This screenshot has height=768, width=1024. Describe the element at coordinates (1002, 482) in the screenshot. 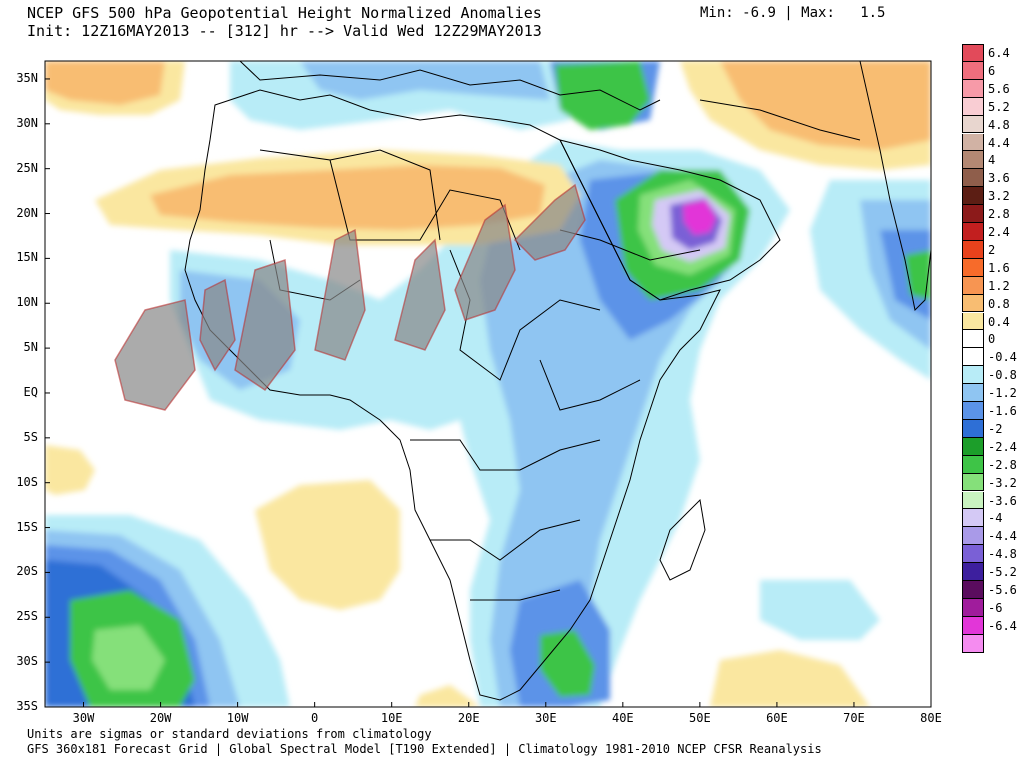

I see `colorbar-label: -3.2` at that location.